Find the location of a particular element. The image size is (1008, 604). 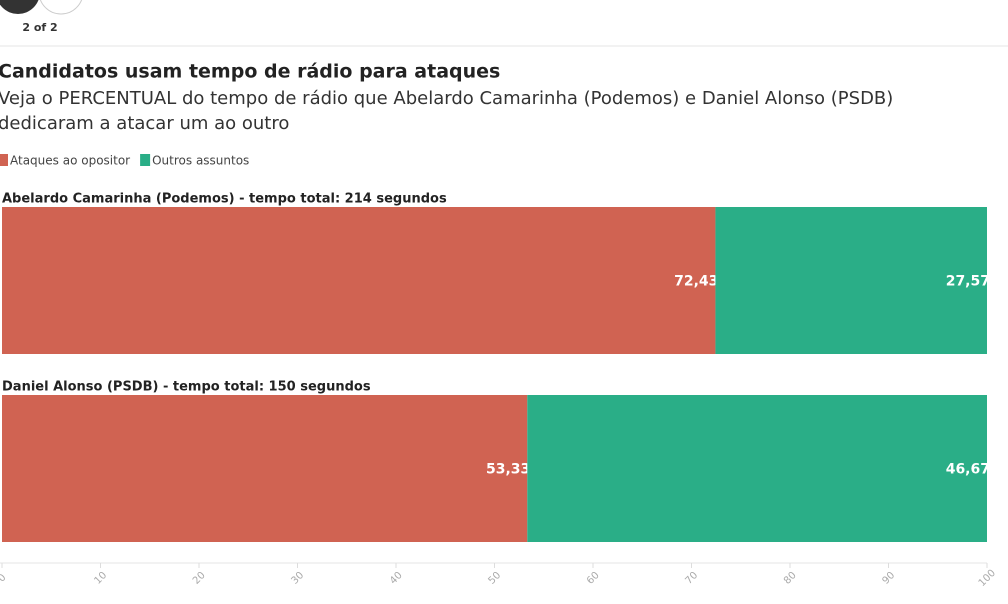

pager: 2 of 2 is located at coordinates (39, 27).